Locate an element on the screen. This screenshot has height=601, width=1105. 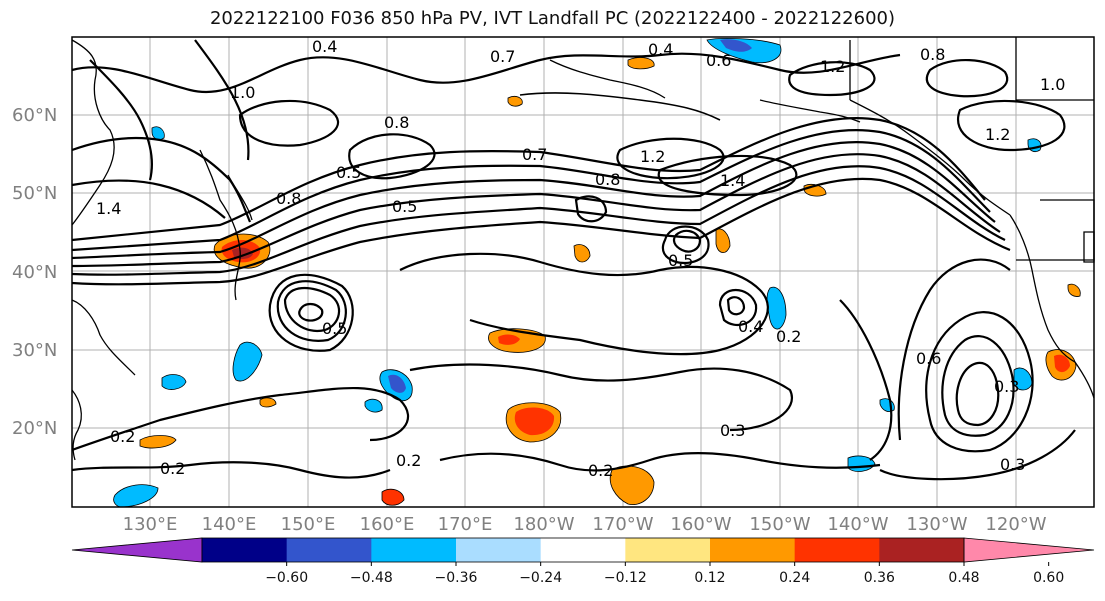
colorbar-tick-label: −0.36 is located at coordinates (456, 578).